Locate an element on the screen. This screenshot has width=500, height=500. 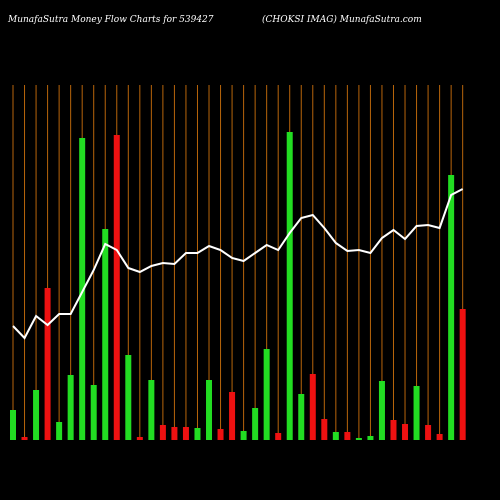
chart-title: MunafaSutra Money Flow Charts for 539427 is located at coordinates (110, 20).